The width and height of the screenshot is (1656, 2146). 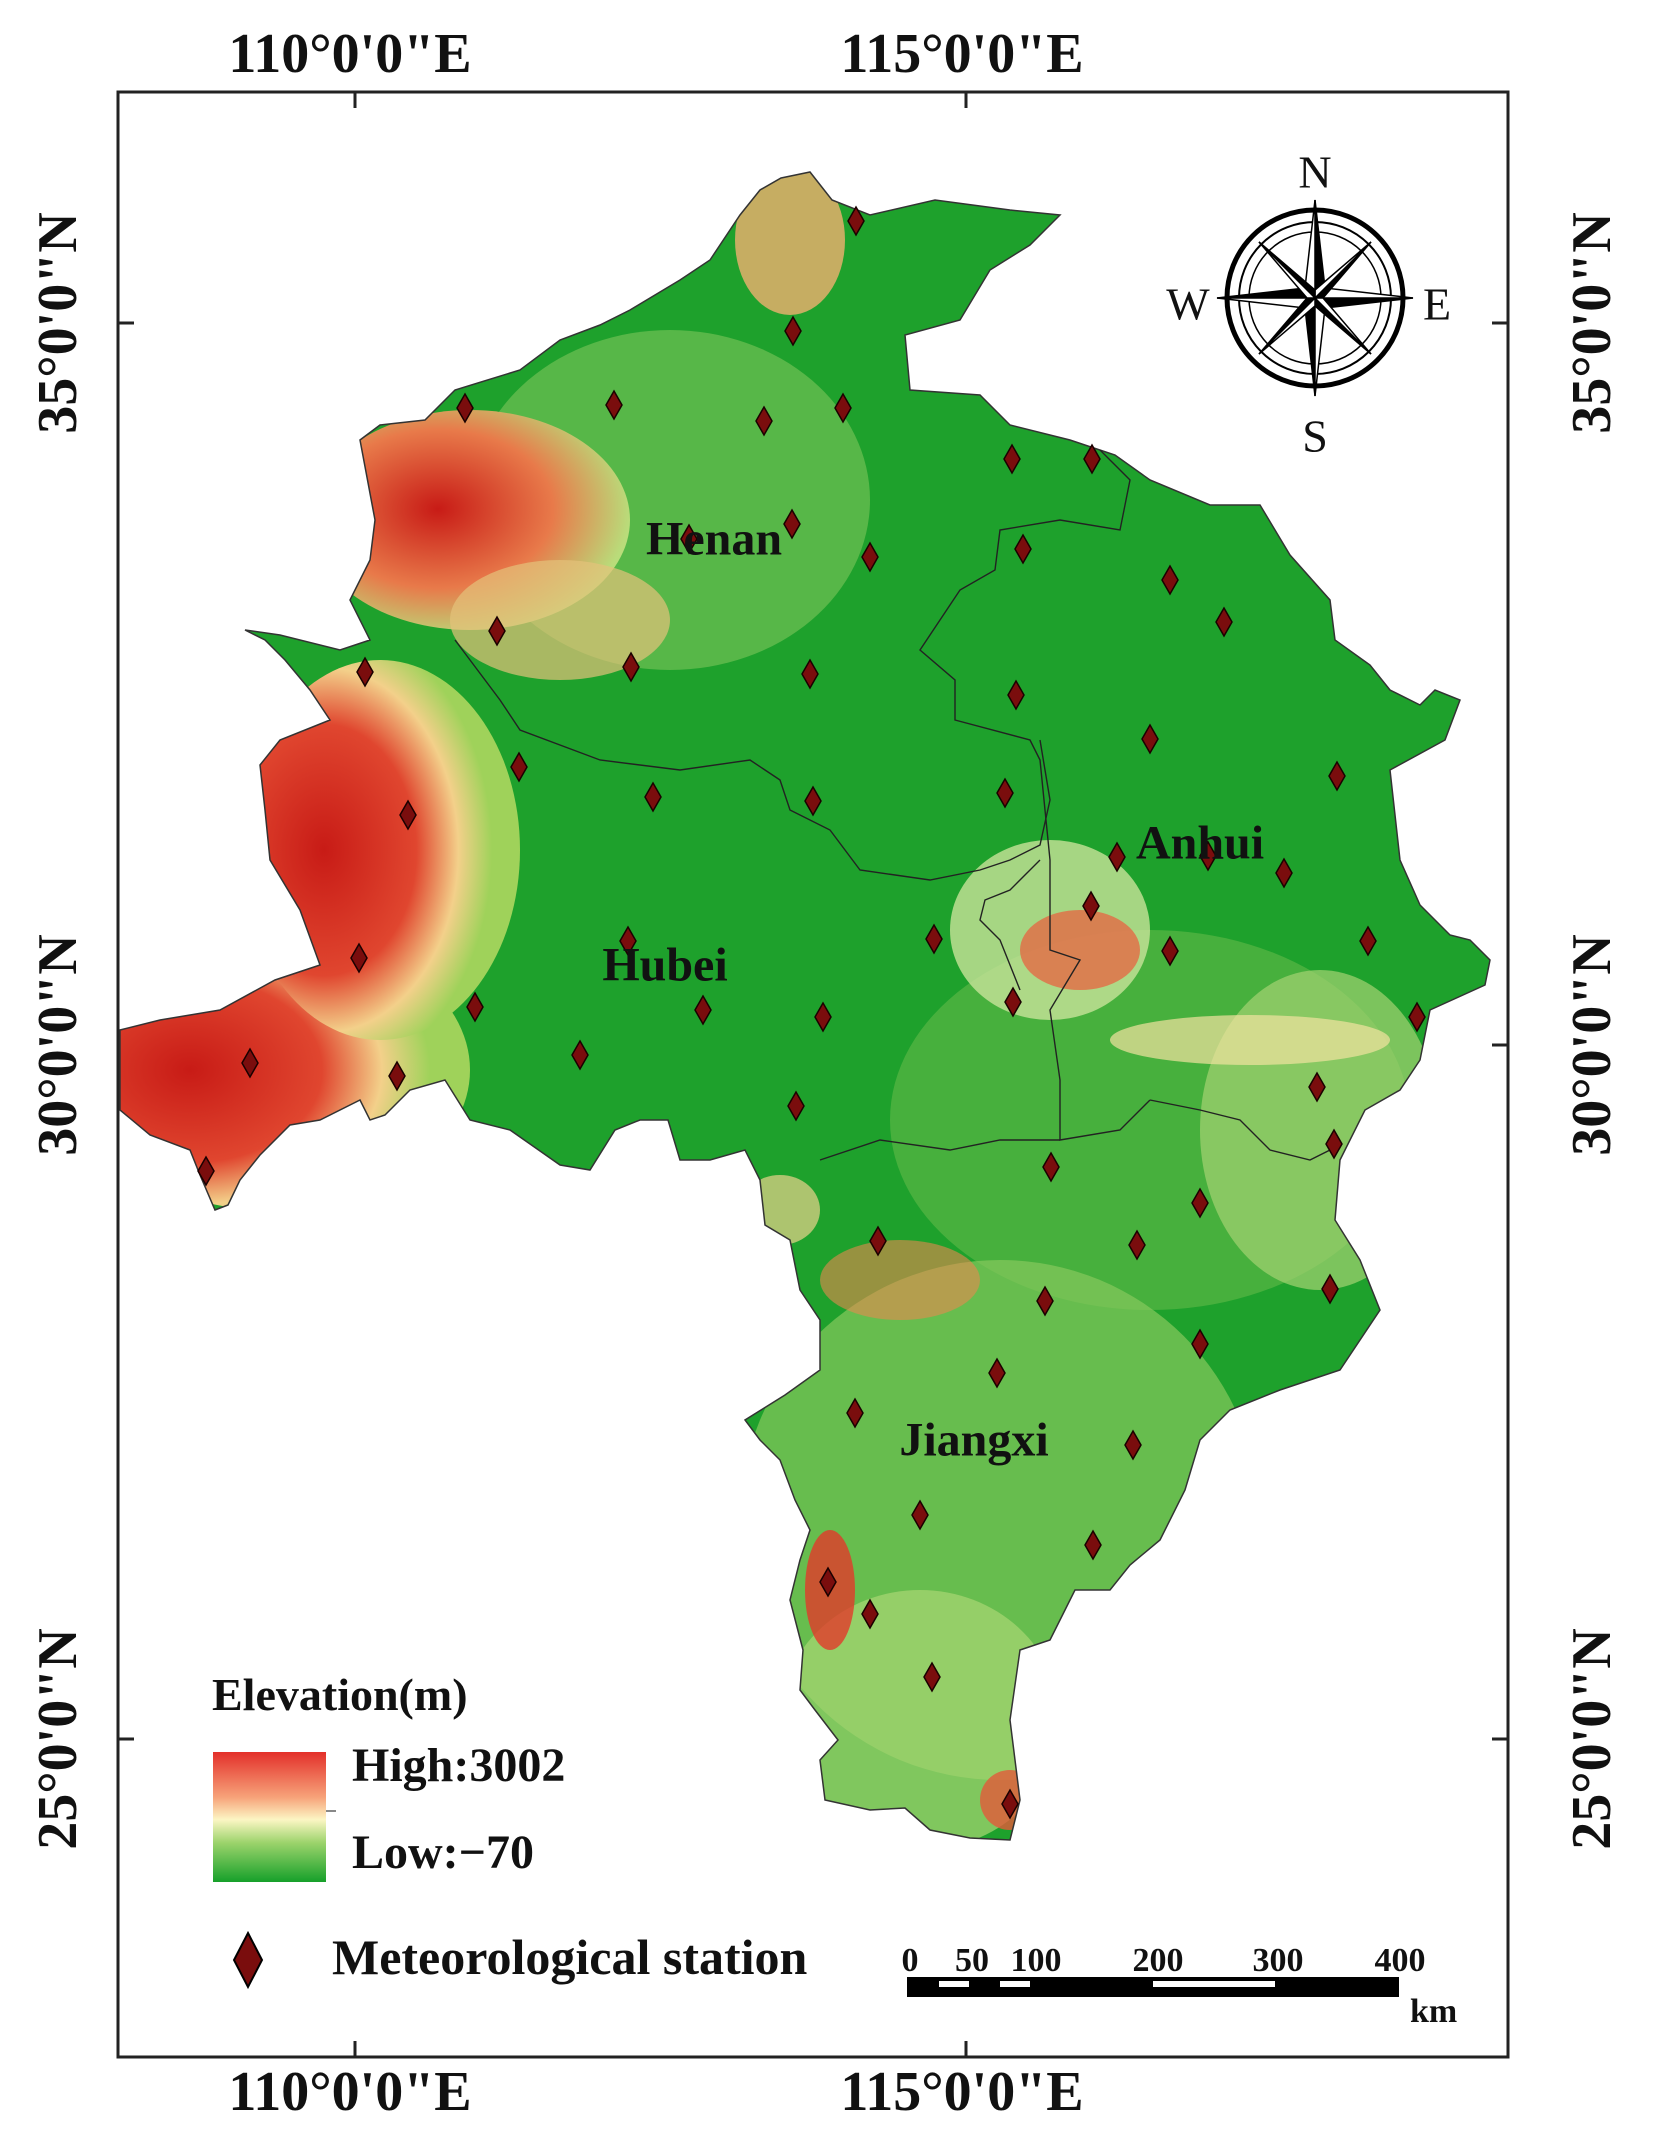 I want to click on latitude-label-30-right: 30°0'0"N, so click(x=1592, y=1045).